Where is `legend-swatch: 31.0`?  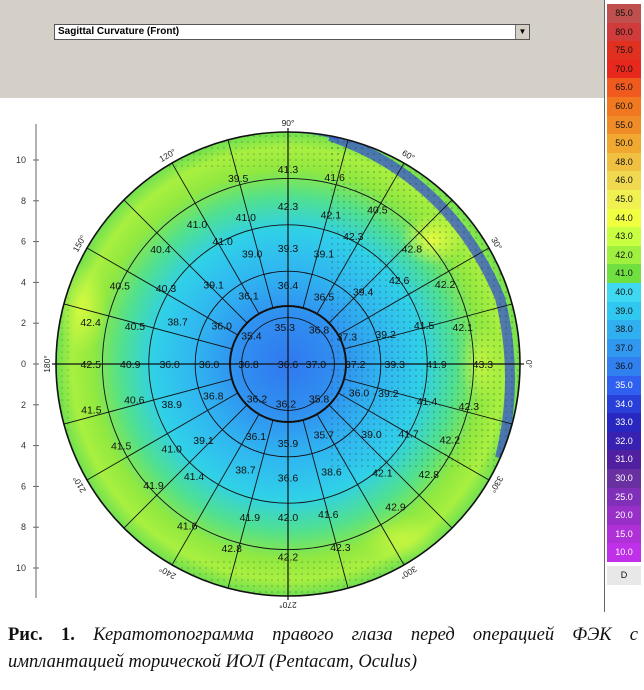 legend-swatch: 31.0 is located at coordinates (624, 460).